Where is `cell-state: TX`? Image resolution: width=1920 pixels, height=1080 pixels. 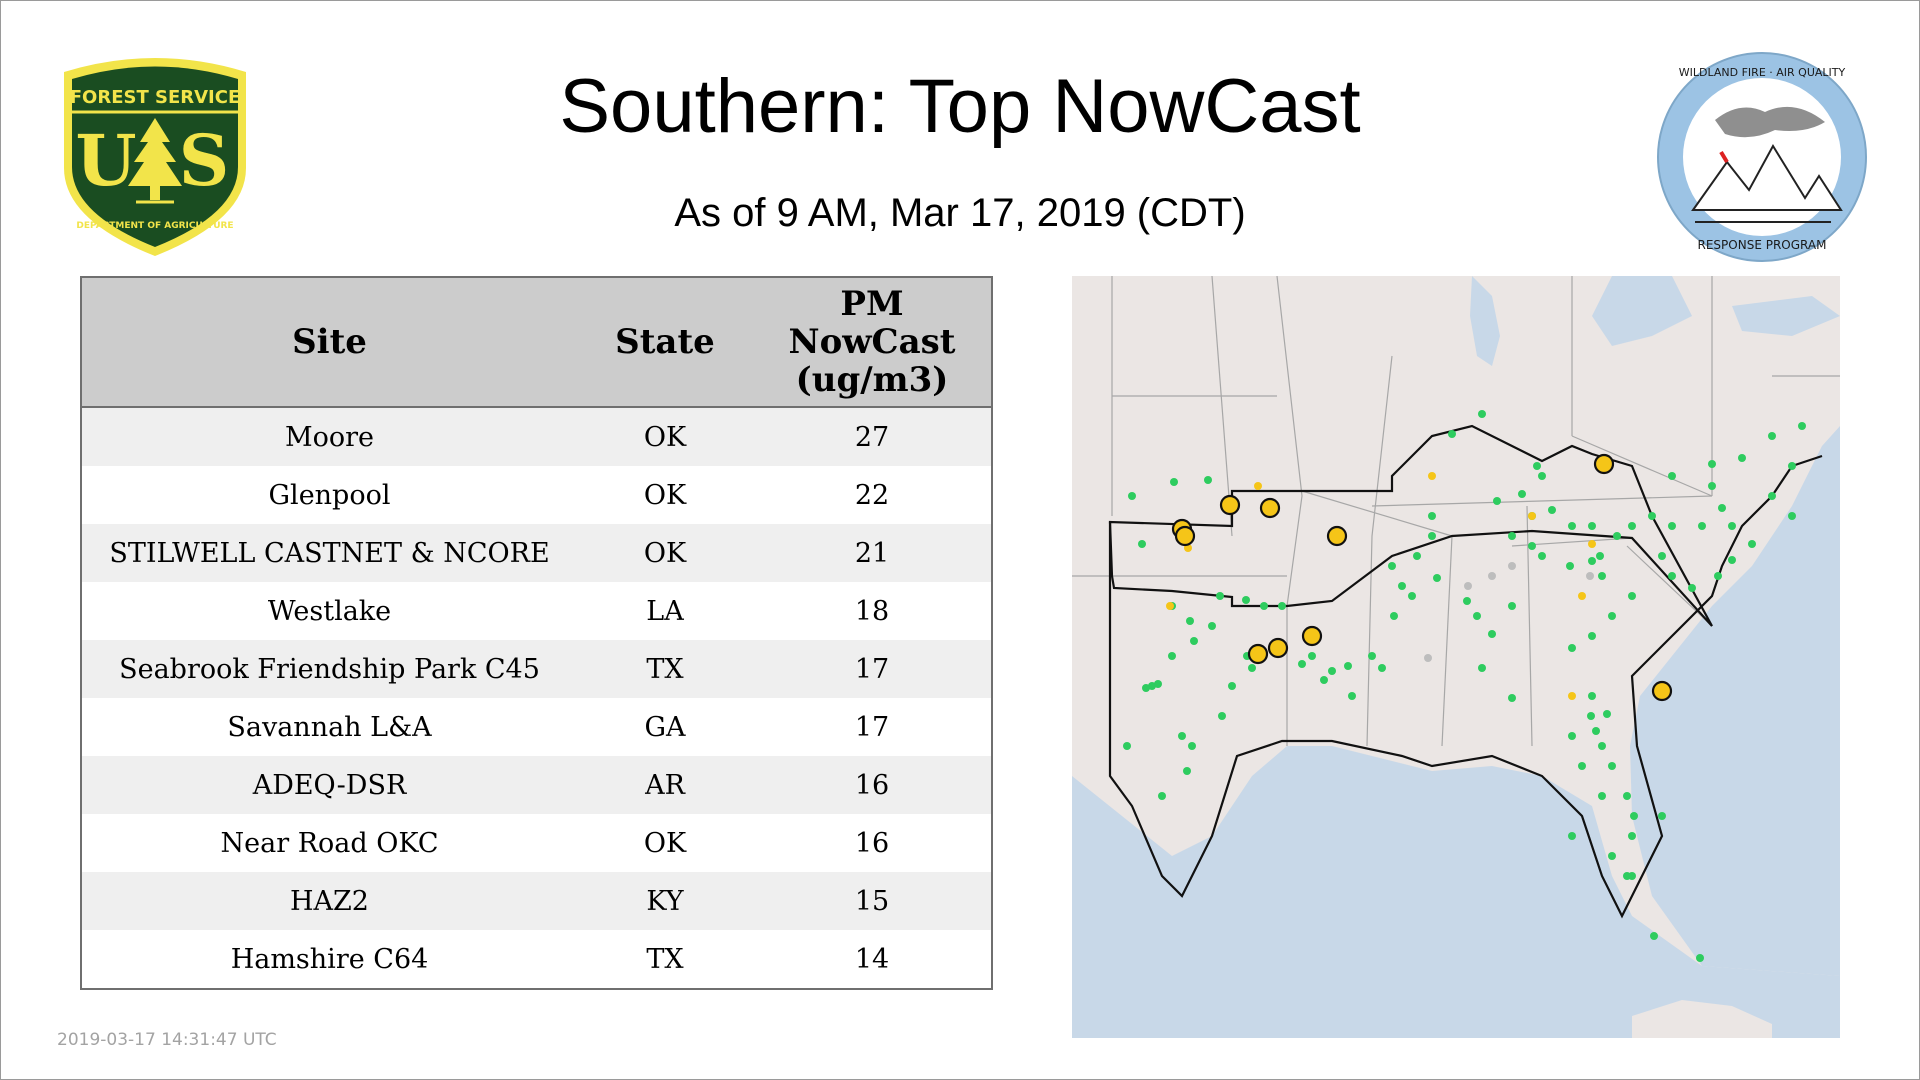
cell-state: TX is located at coordinates (665, 959).